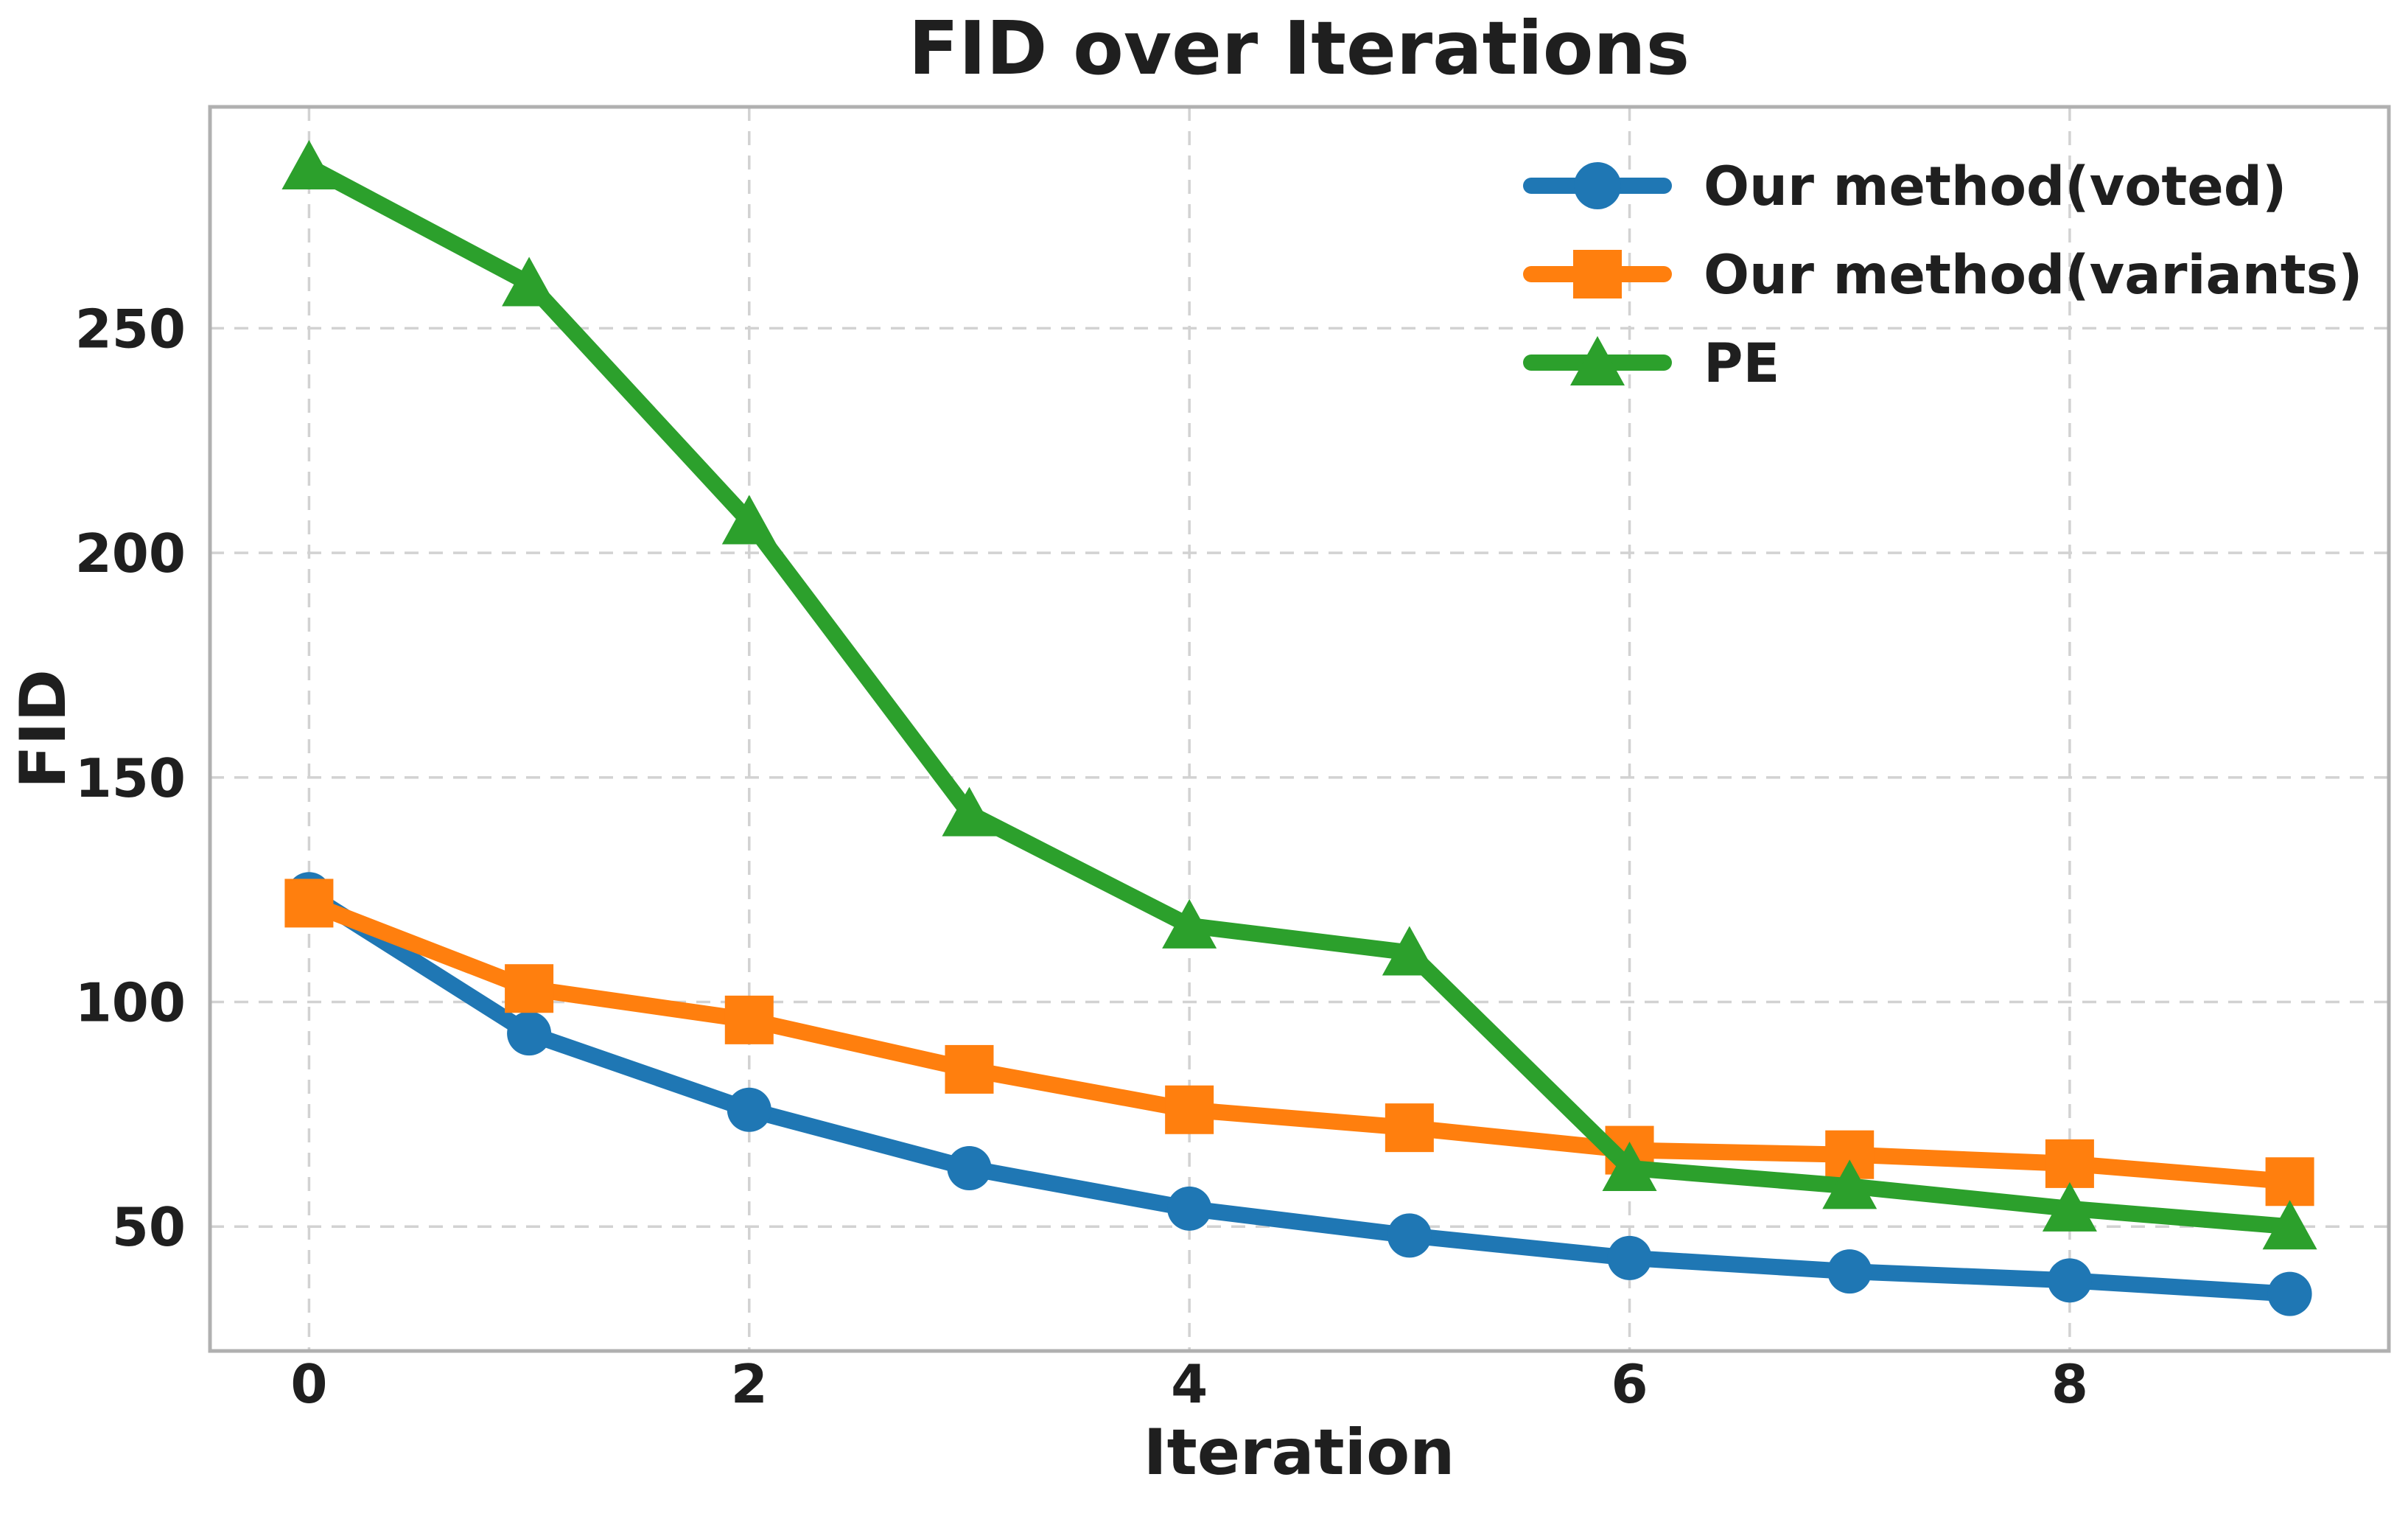 The height and width of the screenshot is (1519, 2408). I want to click on y-axis-label: FID, so click(43, 729).